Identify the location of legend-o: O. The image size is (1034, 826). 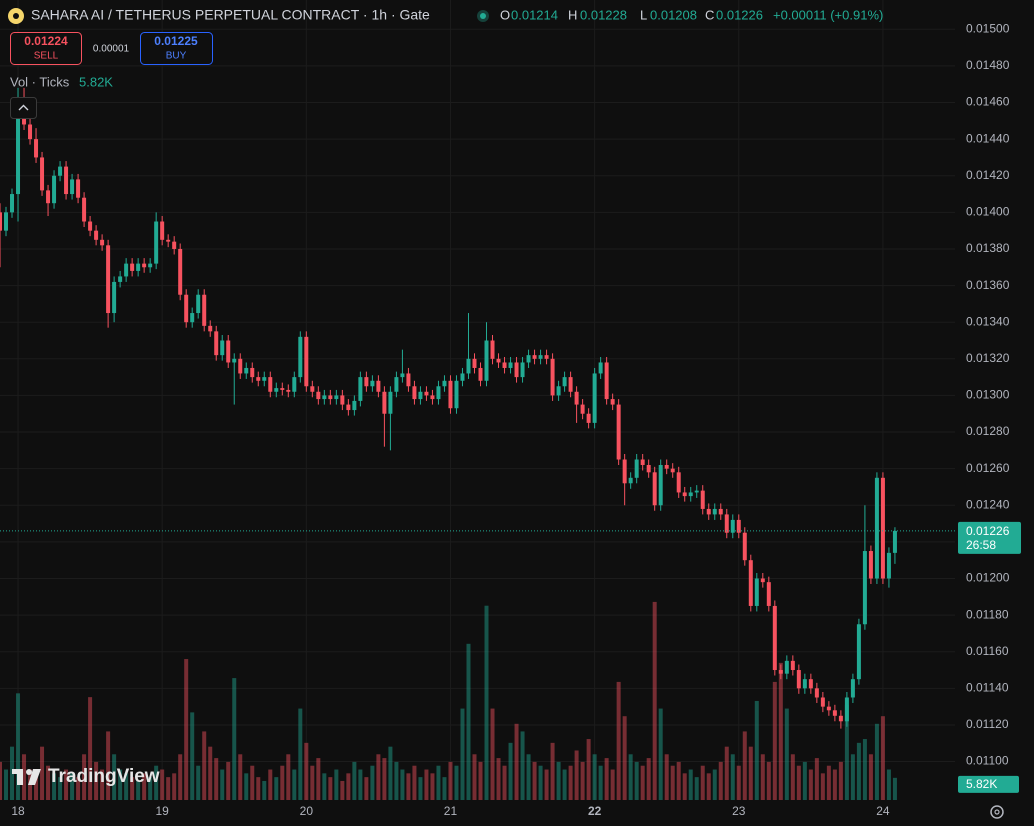
(505, 14).